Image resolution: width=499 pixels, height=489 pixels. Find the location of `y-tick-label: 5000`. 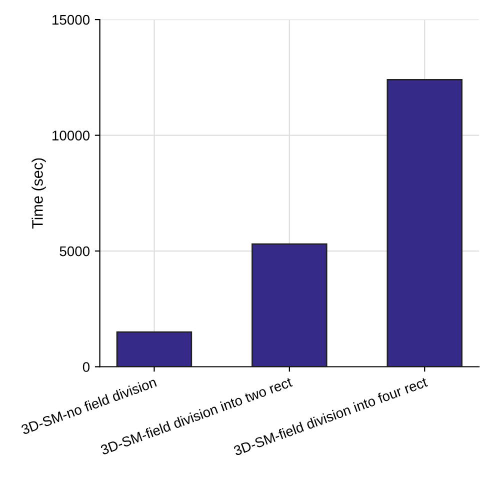

y-tick-label: 5000 is located at coordinates (75, 251).